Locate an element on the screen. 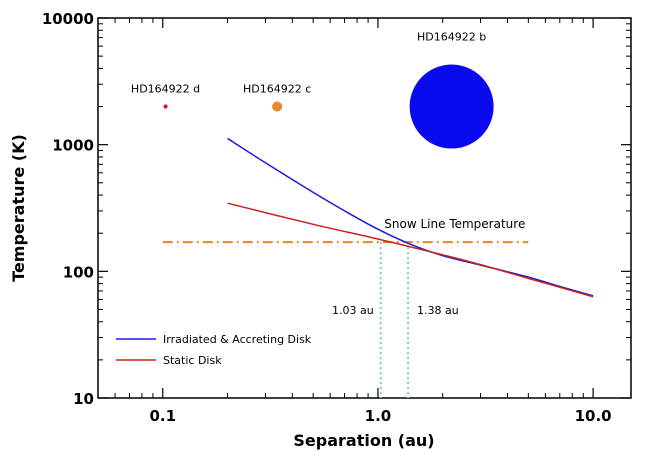 The height and width of the screenshot is (452, 646). y-tick-label: 10 is located at coordinates (83, 399).